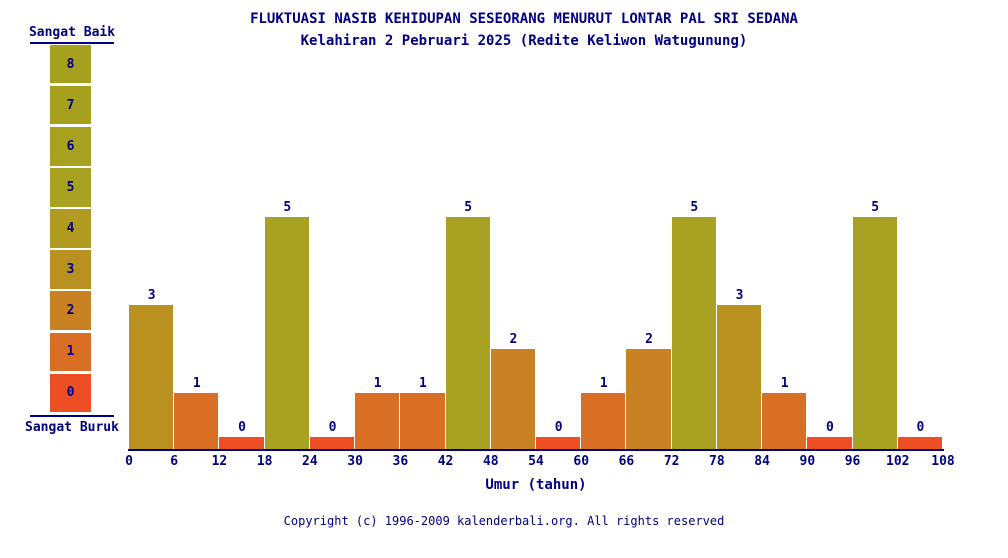 The height and width of the screenshot is (558, 1008). Describe the element at coordinates (70, 310) in the screenshot. I see `legend-cell-2: 2` at that location.